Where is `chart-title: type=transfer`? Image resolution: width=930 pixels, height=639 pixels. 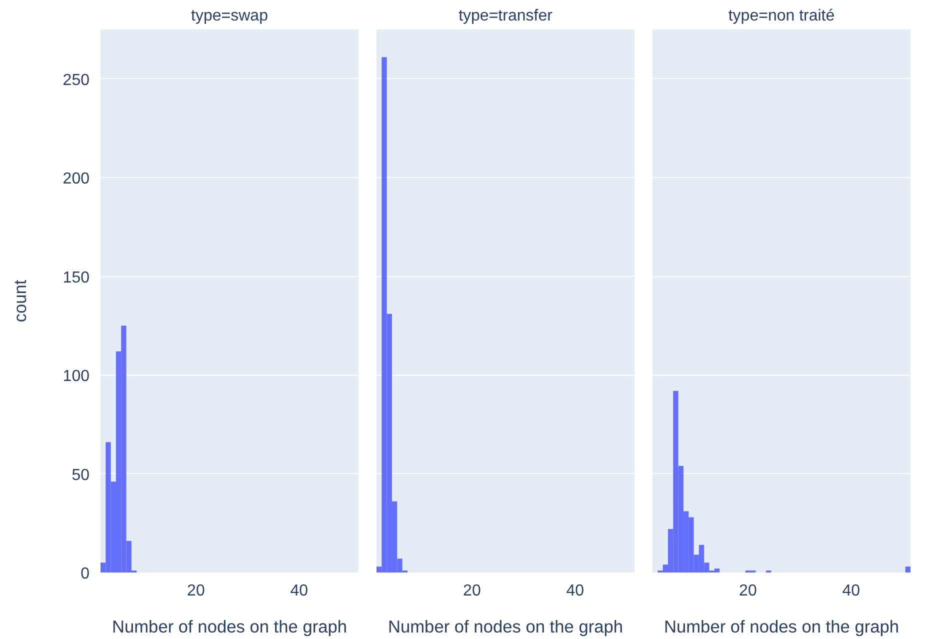 chart-title: type=transfer is located at coordinates (506, 16).